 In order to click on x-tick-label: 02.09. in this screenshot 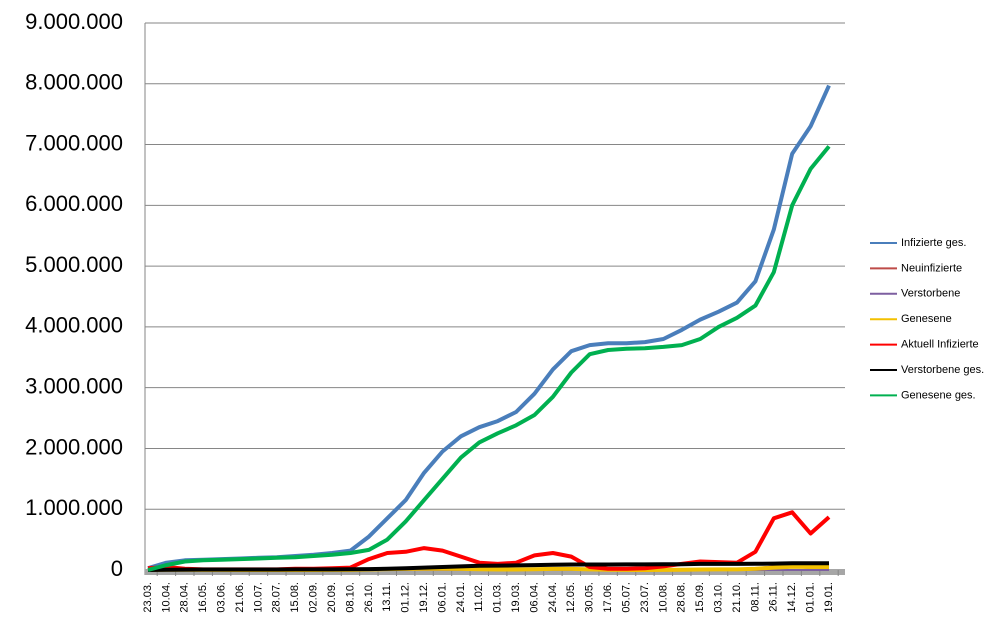, I will do `click(314, 597)`.